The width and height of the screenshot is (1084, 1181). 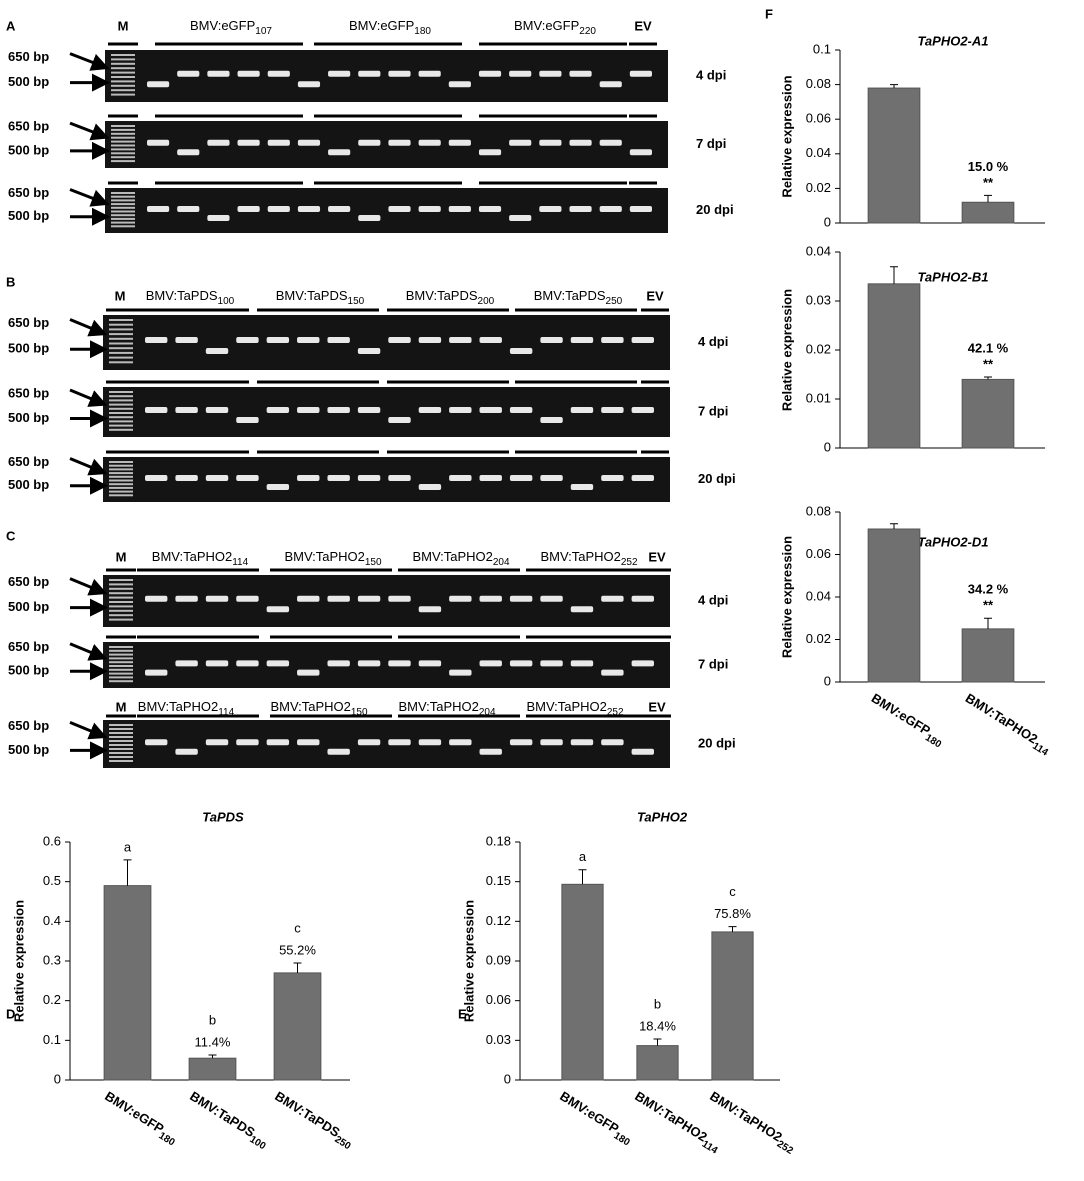 I want to click on y-tick-label: 0.06, so click(x=818, y=118).